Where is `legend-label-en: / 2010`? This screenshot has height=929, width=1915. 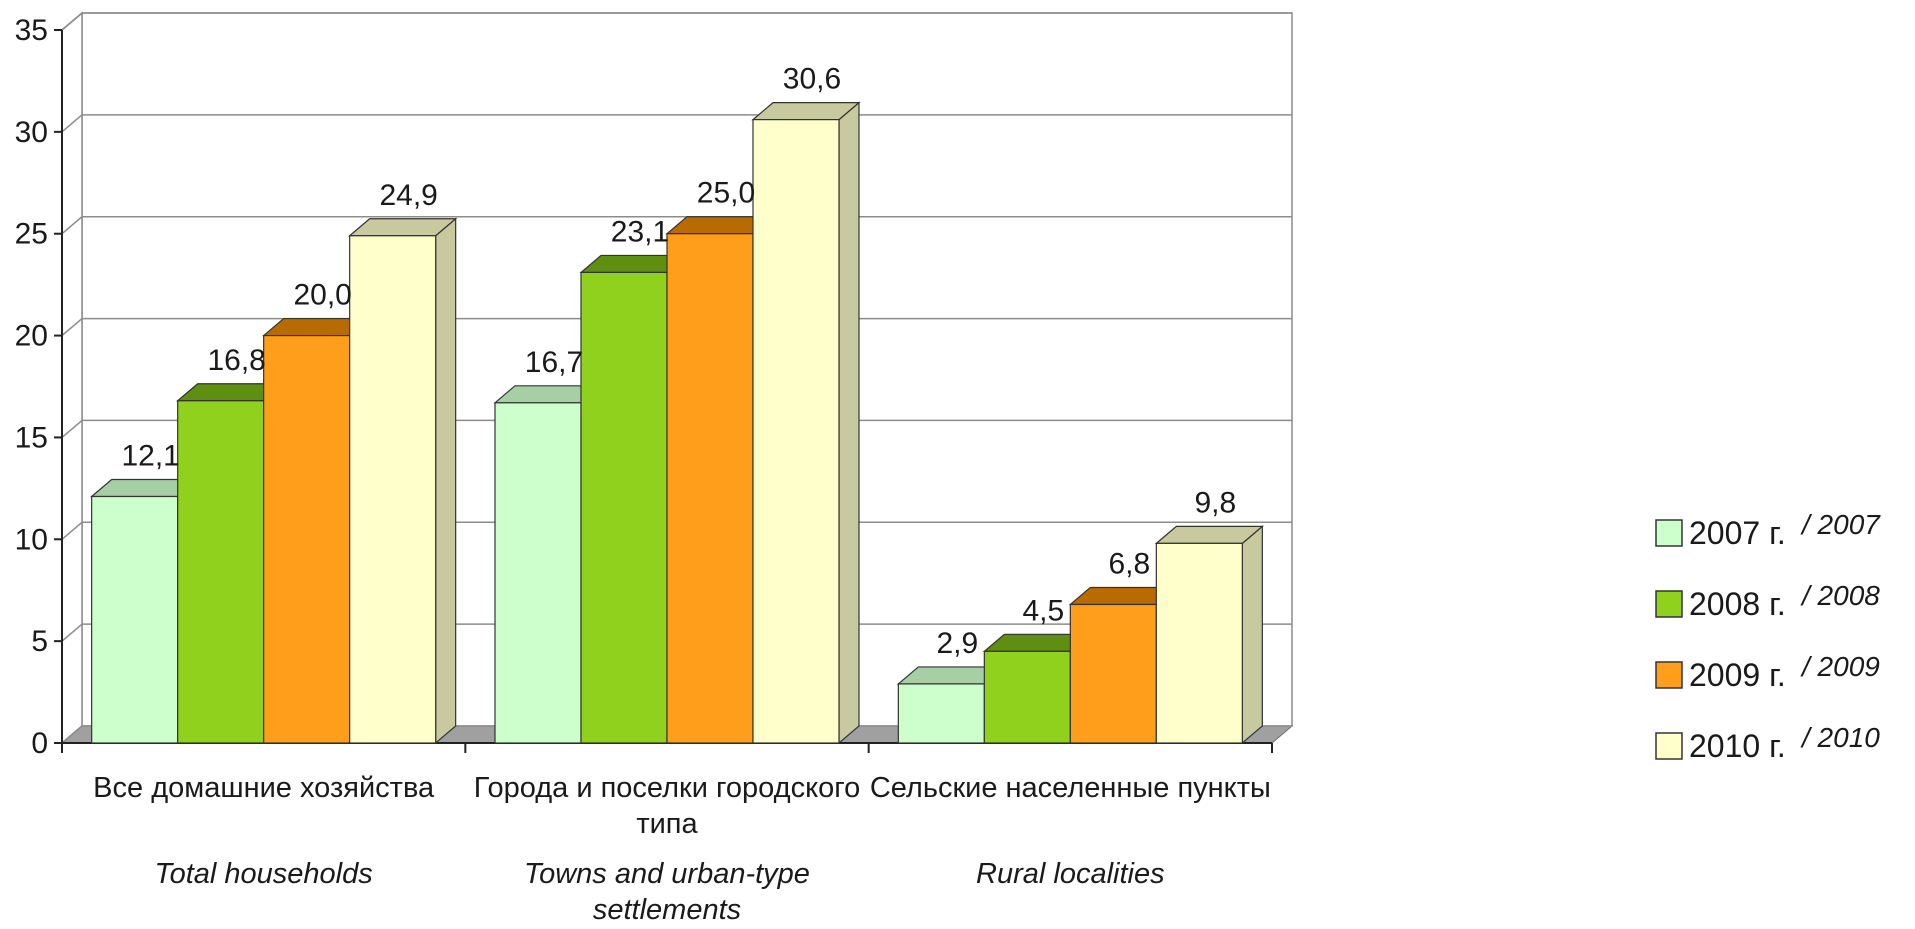 legend-label-en: / 2010 is located at coordinates (1840, 737).